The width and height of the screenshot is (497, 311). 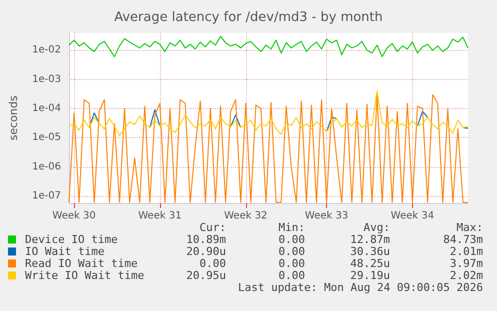 What do you see at coordinates (360, 287) in the screenshot?
I see `text: Last update: Mon Aug 24 09:00:05 2026` at bounding box center [360, 287].